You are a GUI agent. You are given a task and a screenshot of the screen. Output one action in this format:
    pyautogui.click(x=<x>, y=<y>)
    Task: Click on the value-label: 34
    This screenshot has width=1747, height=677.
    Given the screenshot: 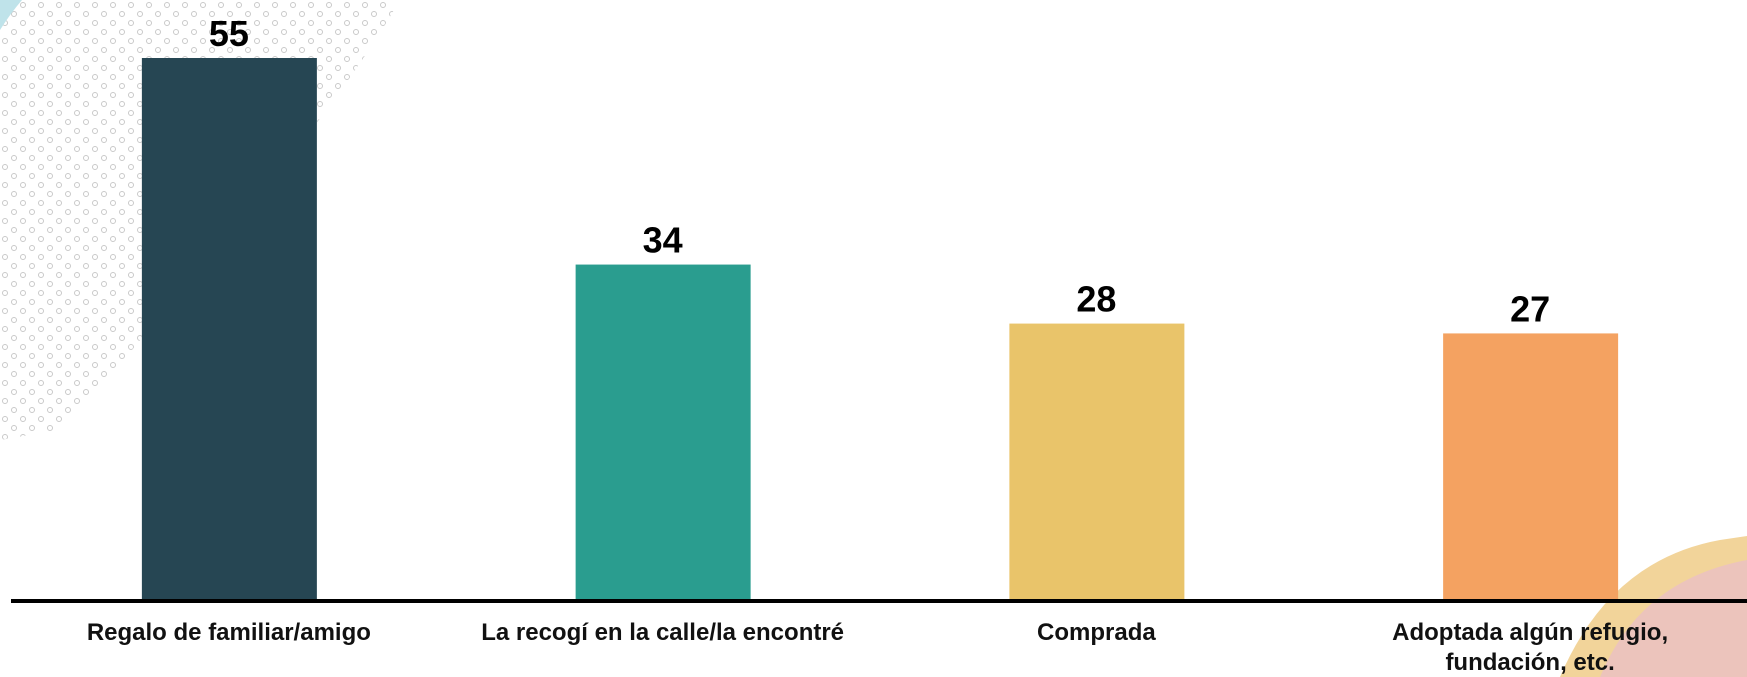 What is the action you would take?
    pyautogui.click(x=663, y=240)
    